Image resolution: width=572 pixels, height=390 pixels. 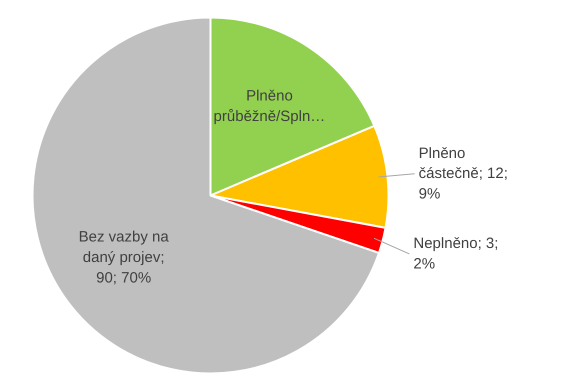 What do you see at coordinates (455, 254) in the screenshot?
I see `slice-label: Neplněno; 3; 2%` at bounding box center [455, 254].